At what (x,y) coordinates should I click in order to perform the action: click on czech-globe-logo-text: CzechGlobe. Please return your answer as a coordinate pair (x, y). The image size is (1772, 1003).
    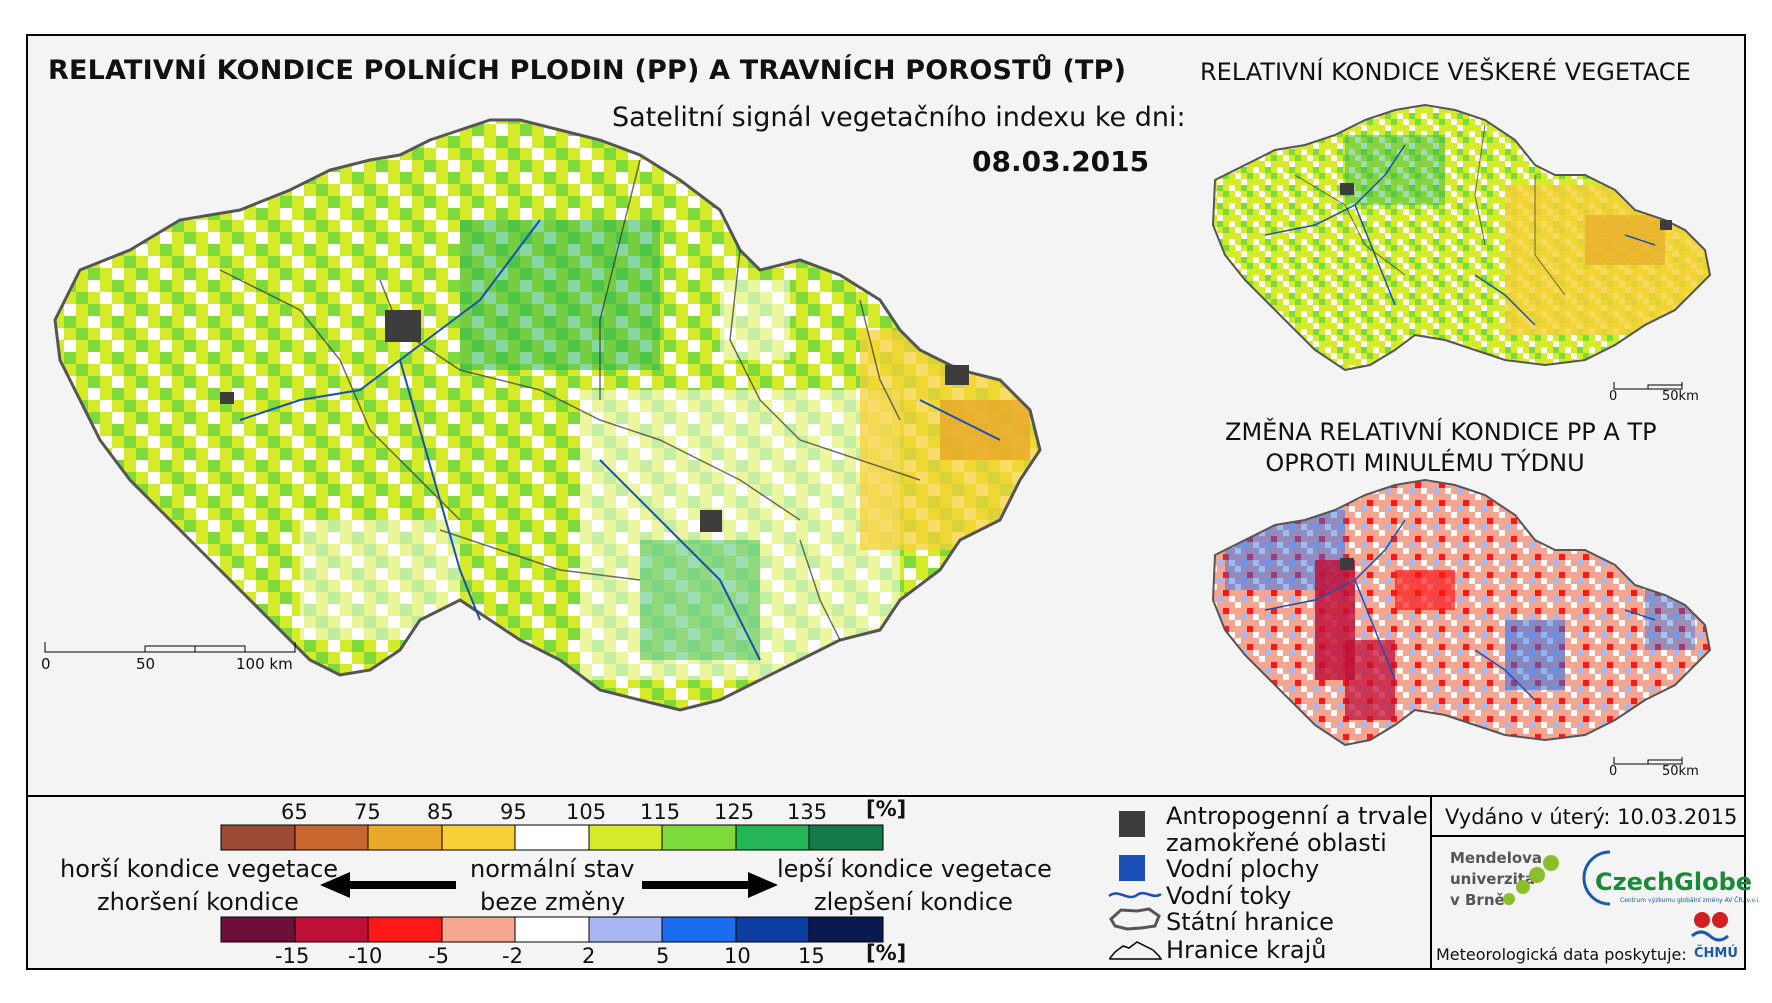
    Looking at the image, I should click on (1674, 882).